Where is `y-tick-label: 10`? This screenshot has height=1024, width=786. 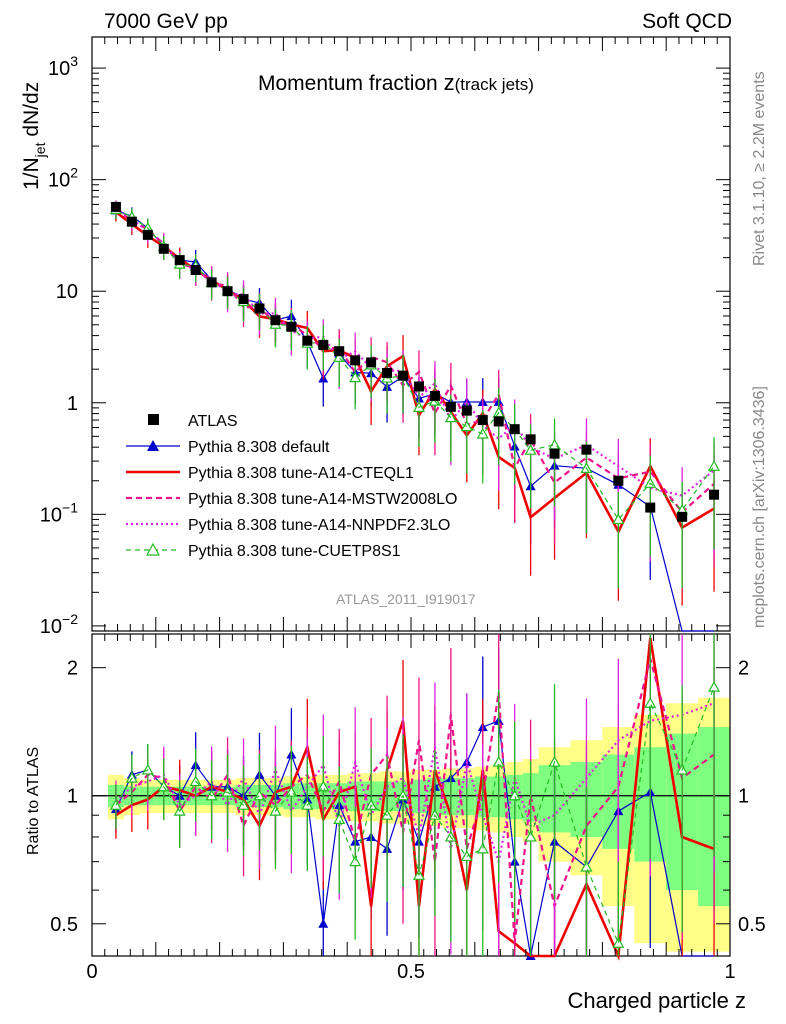
y-tick-label: 10 is located at coordinates (67, 292).